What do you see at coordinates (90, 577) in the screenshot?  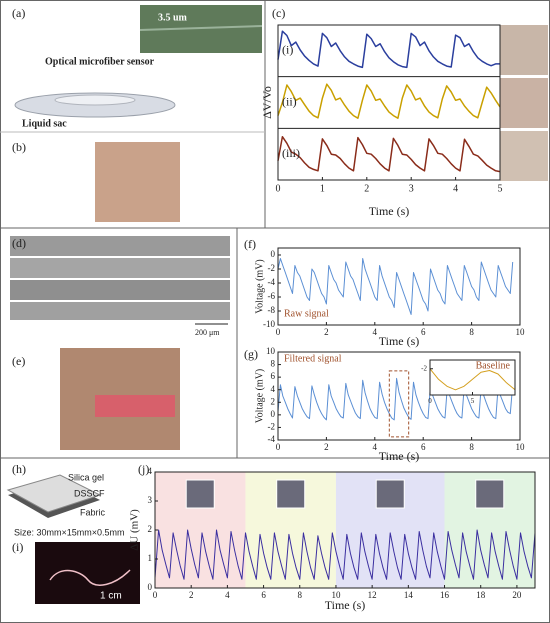 I see `fiber-glow` at bounding box center [90, 577].